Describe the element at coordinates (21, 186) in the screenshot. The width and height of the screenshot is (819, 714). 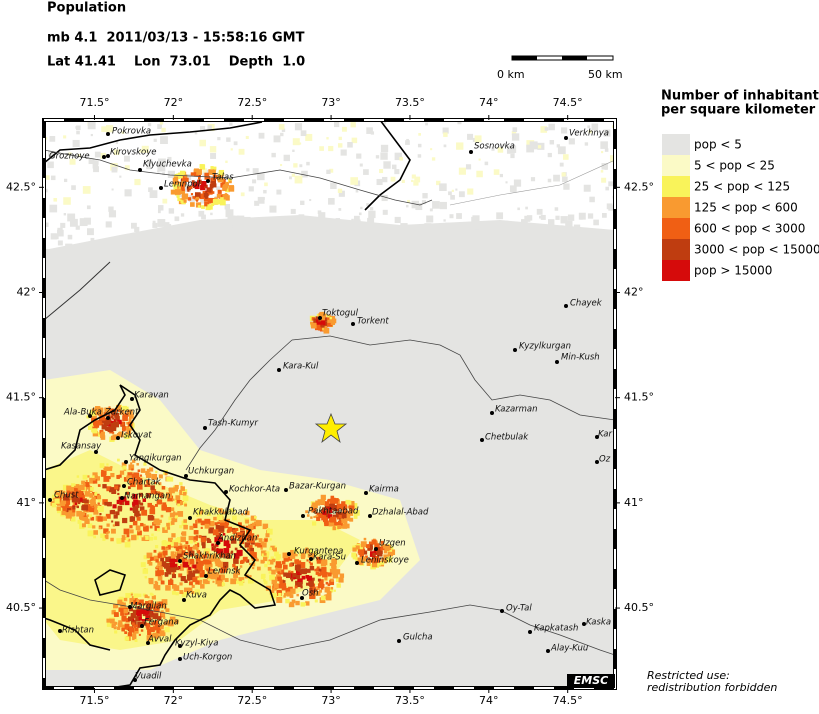
I see `y-tick-label: 42.5°` at that location.